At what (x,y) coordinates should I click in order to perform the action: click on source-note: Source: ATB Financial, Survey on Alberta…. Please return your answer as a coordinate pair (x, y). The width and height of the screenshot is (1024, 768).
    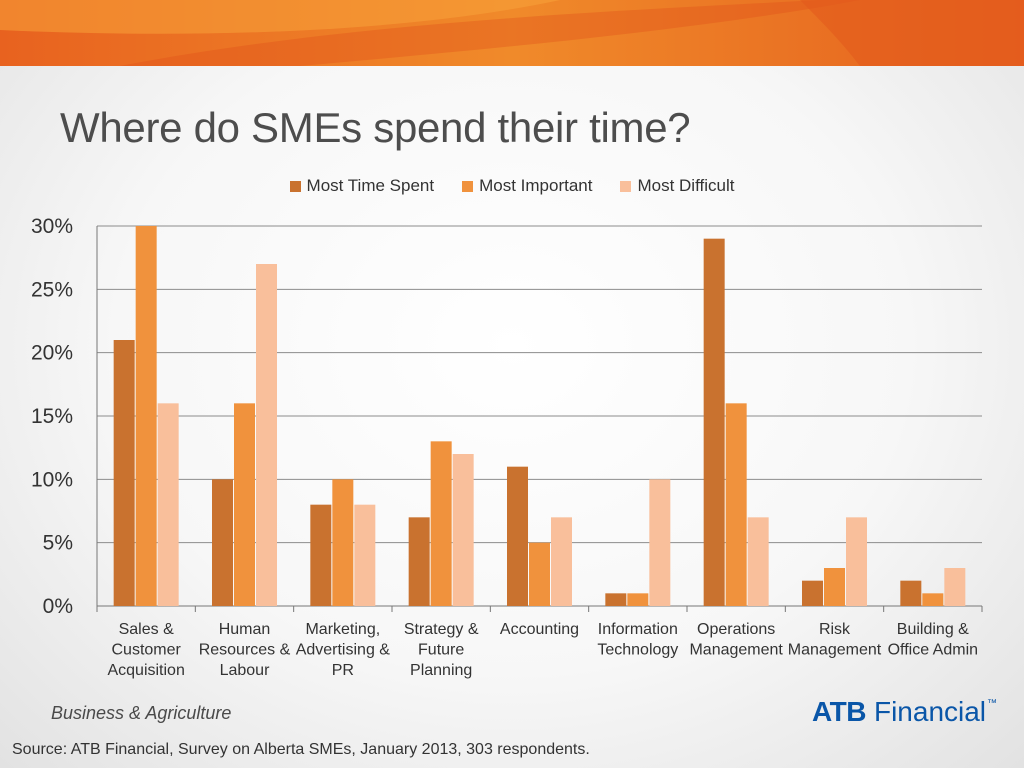
    Looking at the image, I should click on (301, 749).